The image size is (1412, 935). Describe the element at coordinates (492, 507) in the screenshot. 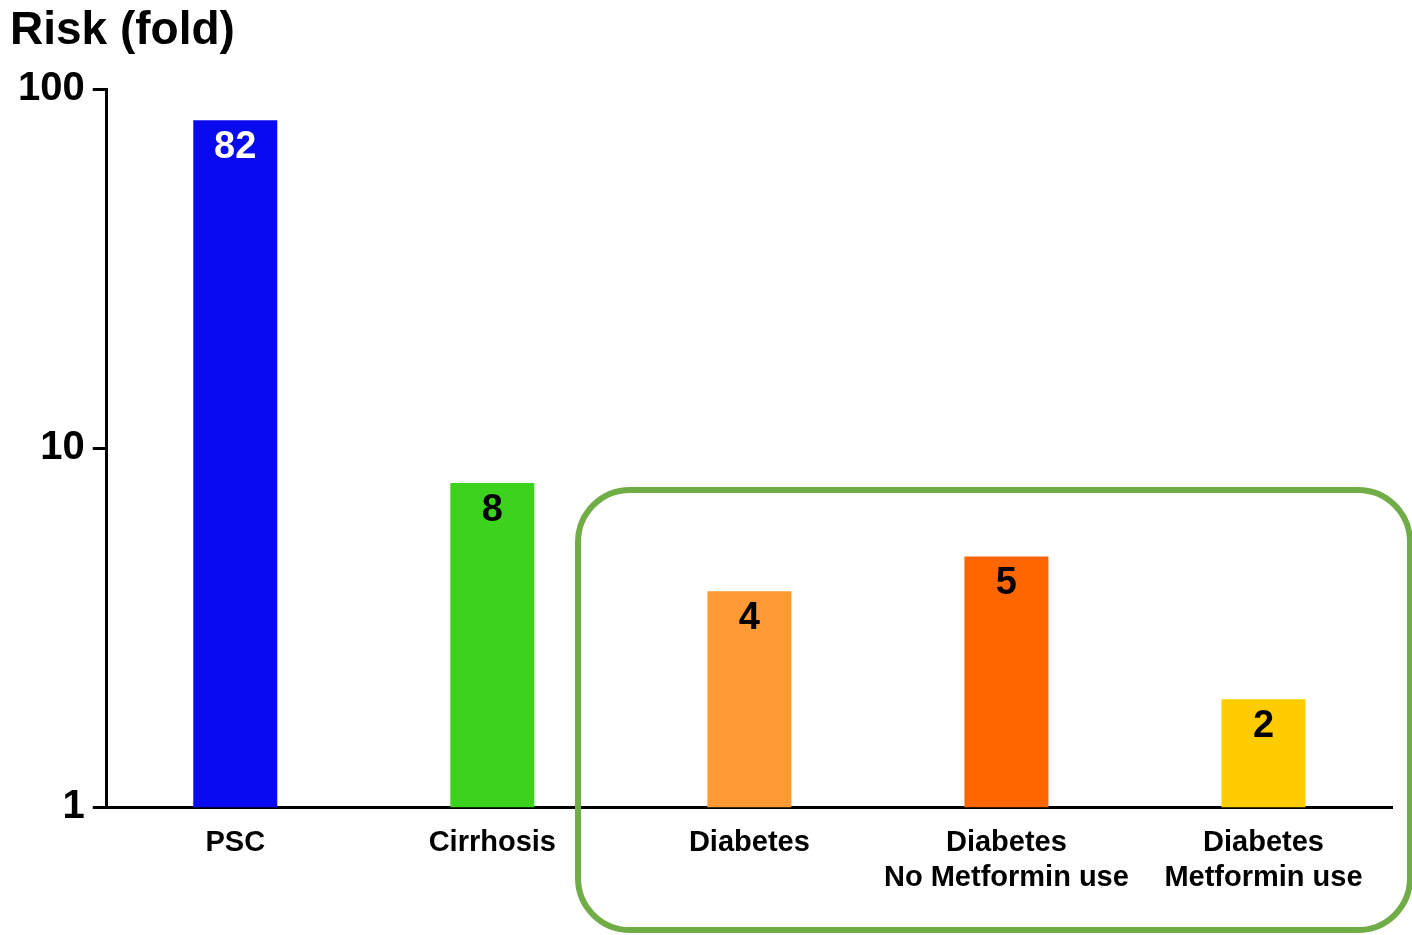

I see `data-label: 8` at that location.